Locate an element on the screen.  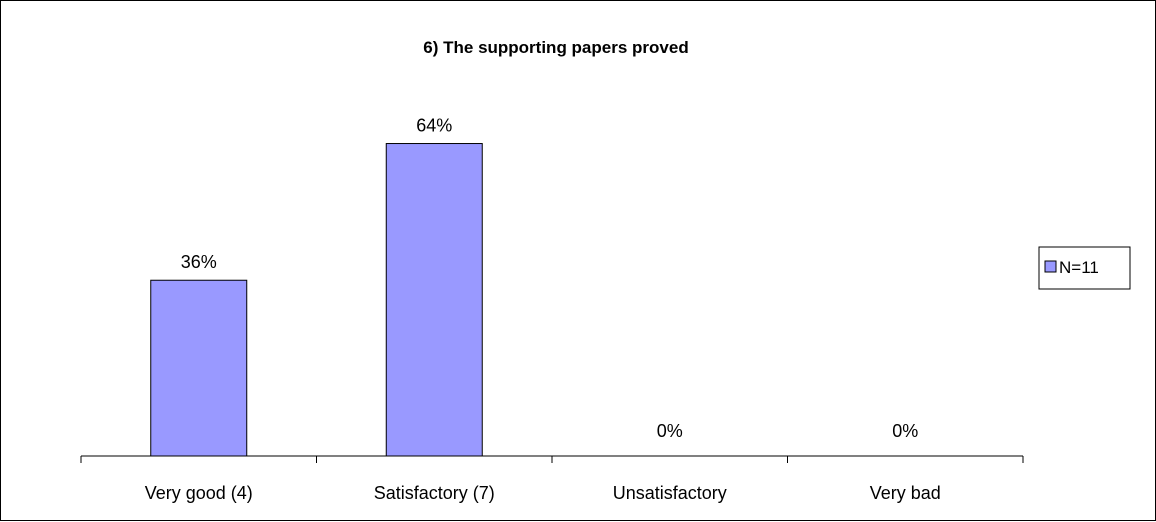
legend-swatch is located at coordinates (1050, 266).